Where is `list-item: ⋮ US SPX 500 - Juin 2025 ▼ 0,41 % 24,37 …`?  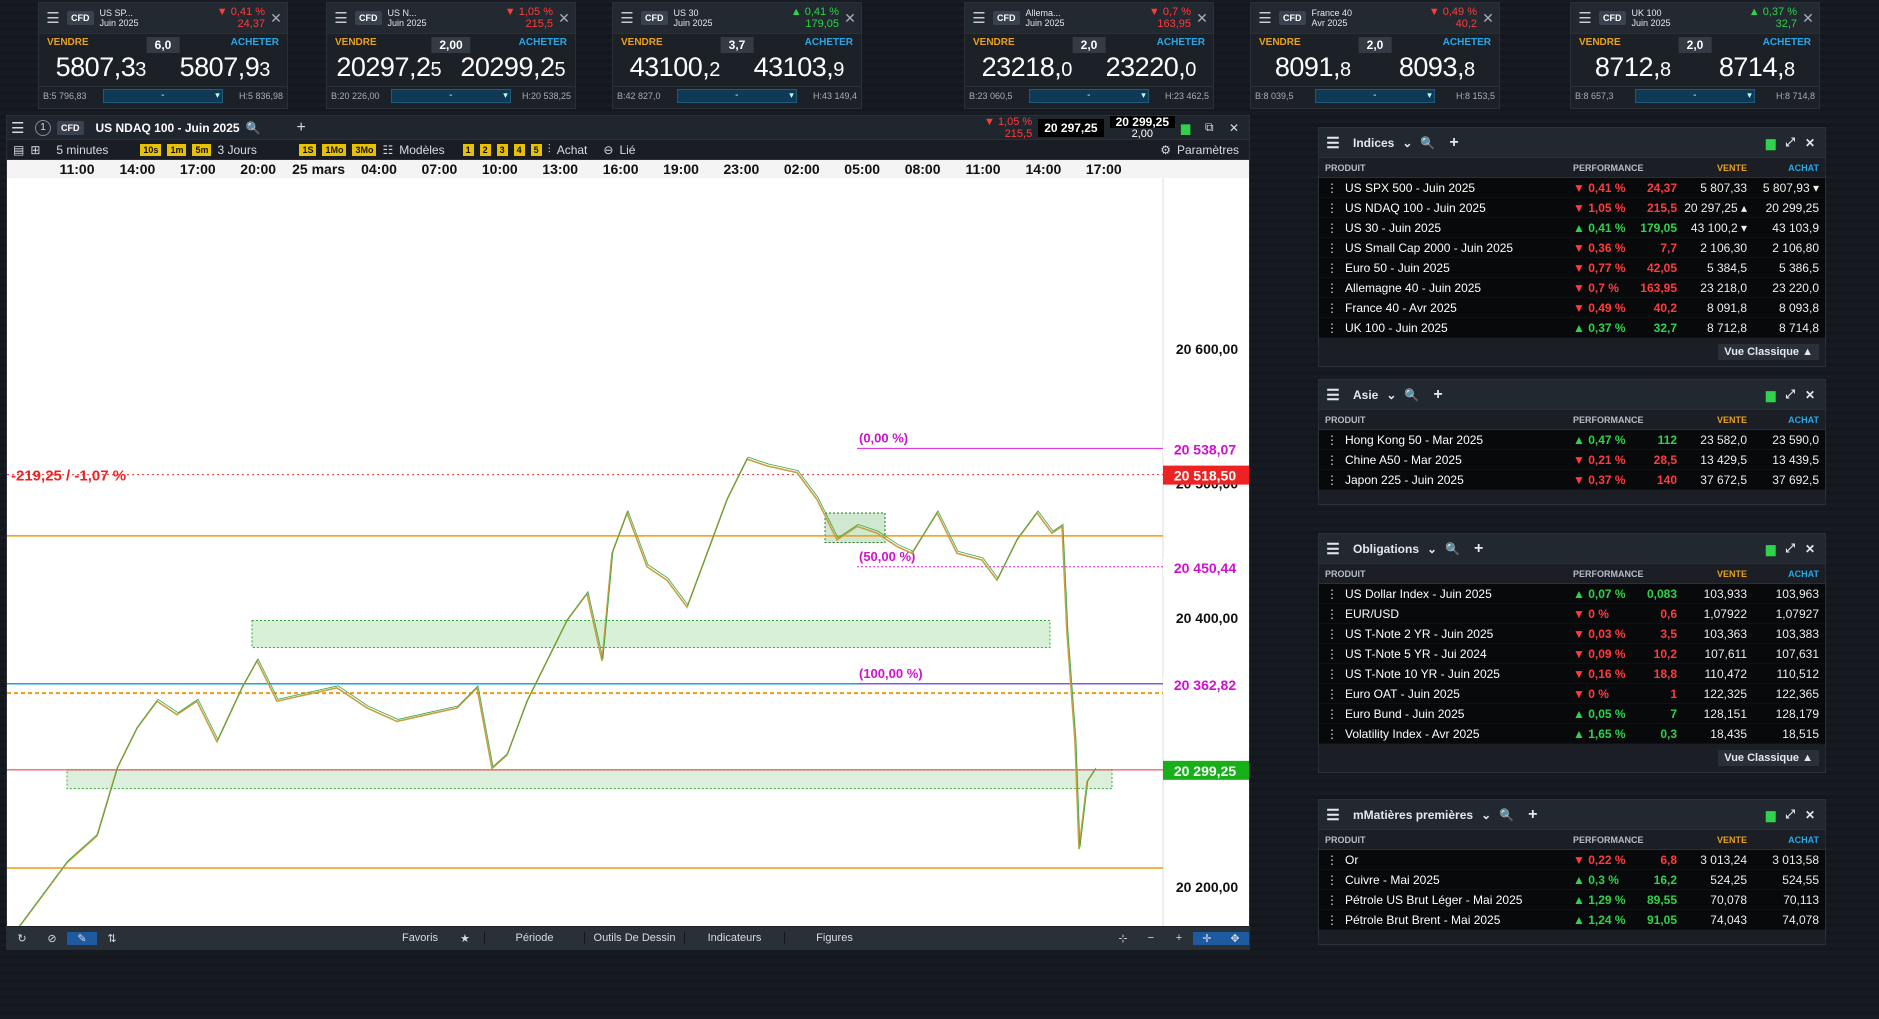 list-item: ⋮ US SPX 500 - Juin 2025 ▼ 0,41 % 24,37 … is located at coordinates (1572, 188).